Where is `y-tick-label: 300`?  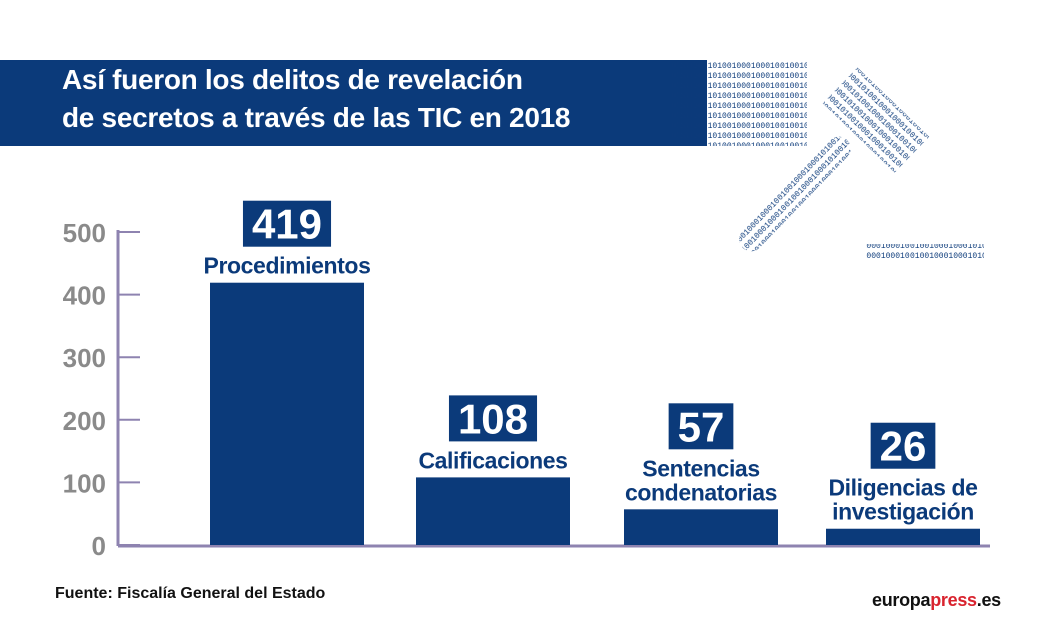 y-tick-label: 300 is located at coordinates (84, 358).